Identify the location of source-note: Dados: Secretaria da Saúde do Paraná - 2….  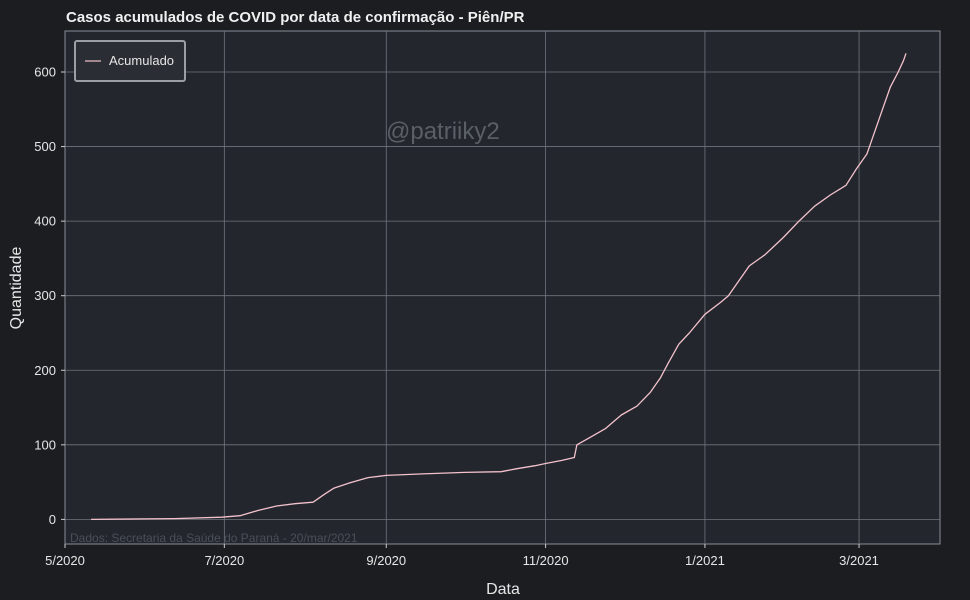
(214, 538).